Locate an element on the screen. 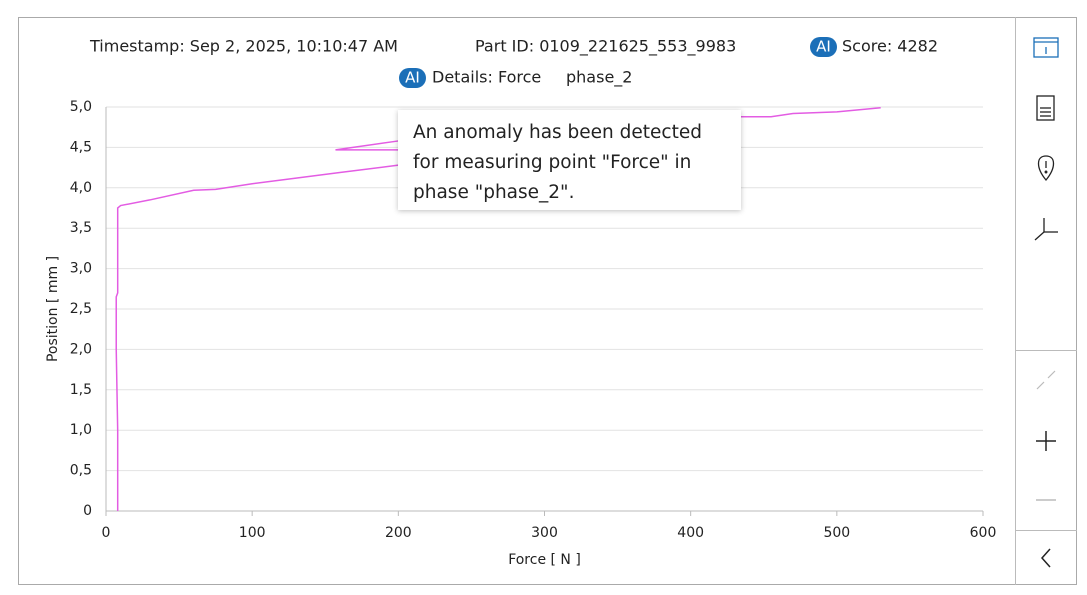 The image size is (1087, 595). y-tick-label: 1,0 is located at coordinates (81, 430).